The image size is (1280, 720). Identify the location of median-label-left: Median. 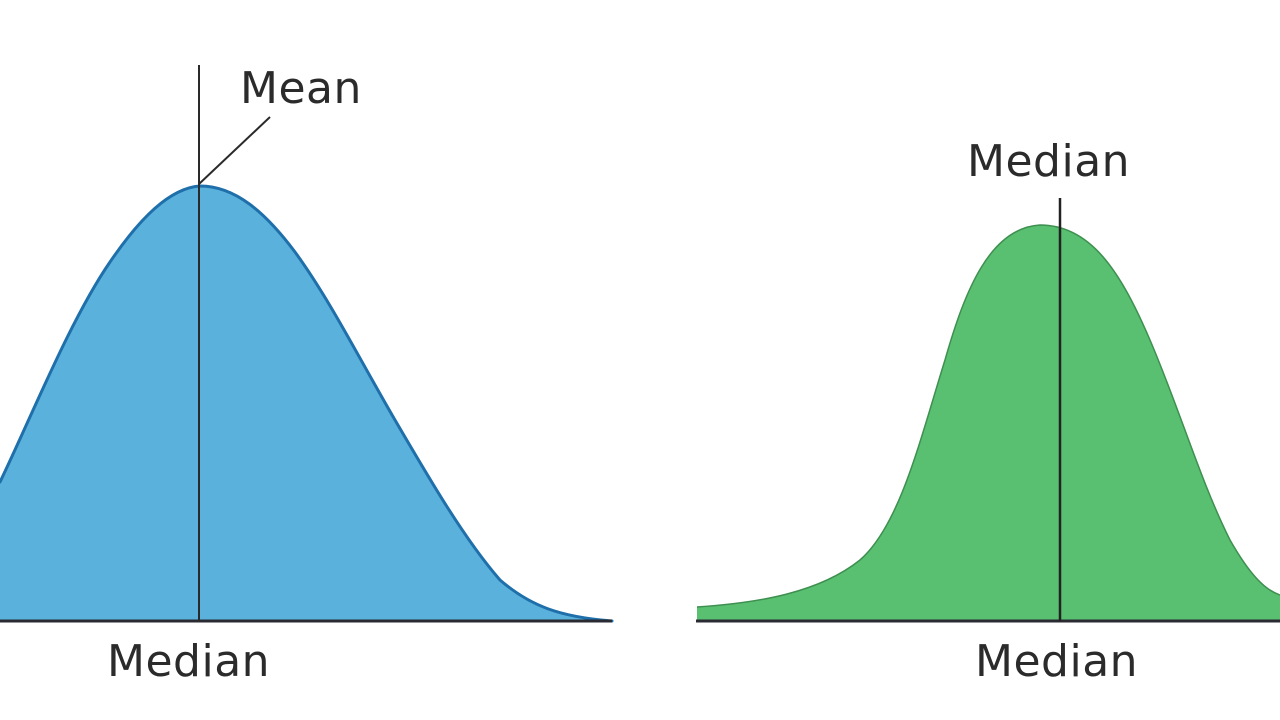
(189, 661).